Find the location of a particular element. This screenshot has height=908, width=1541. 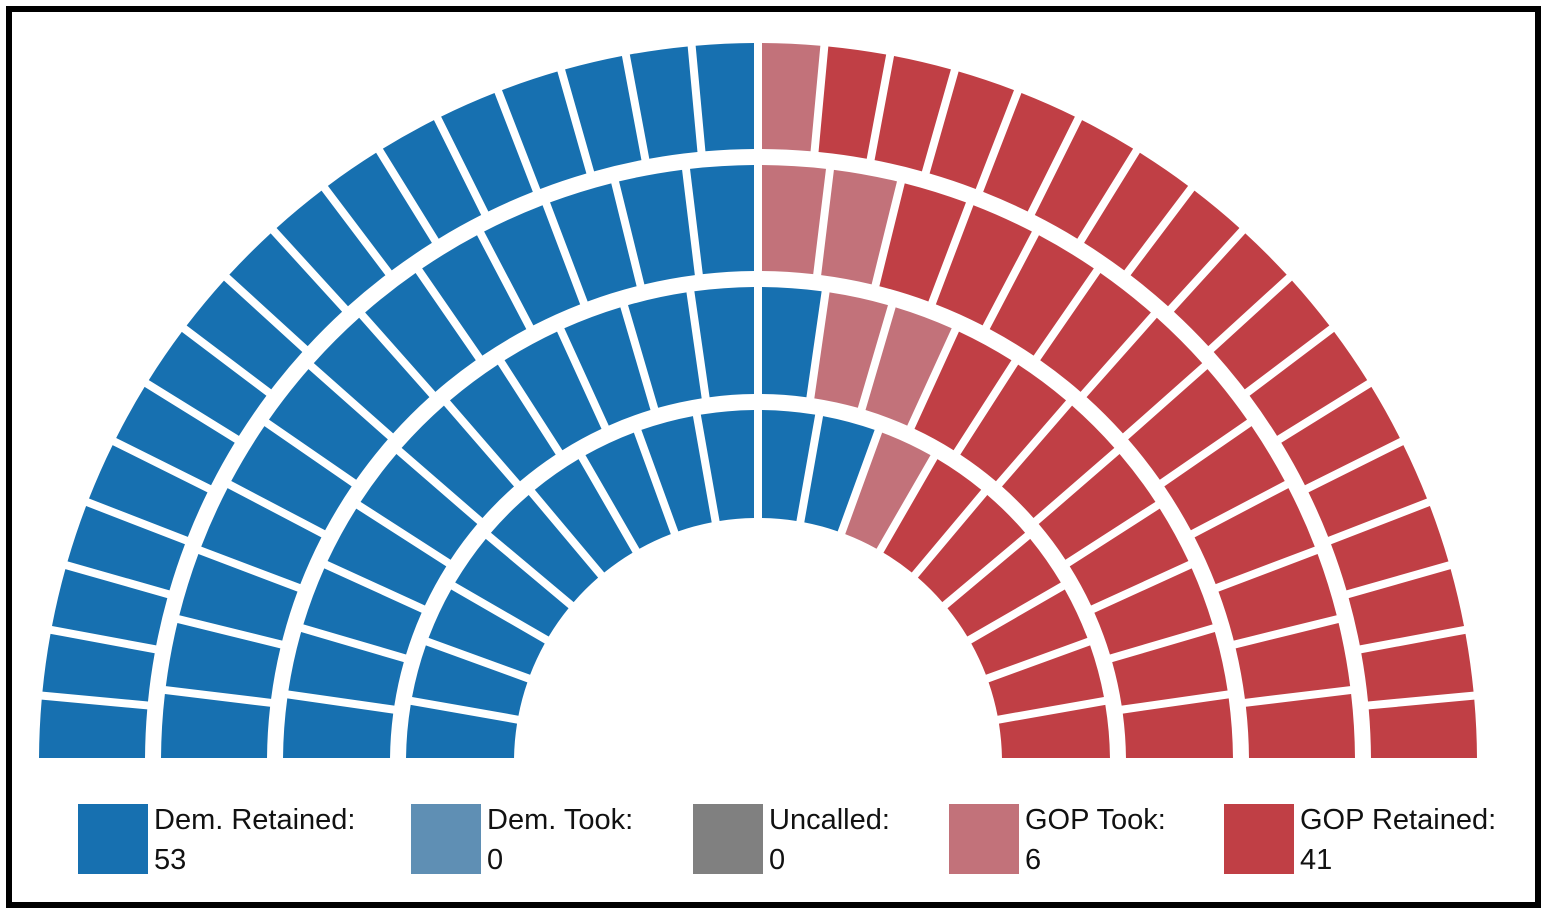

legend-swatch-gop-took is located at coordinates (984, 839).